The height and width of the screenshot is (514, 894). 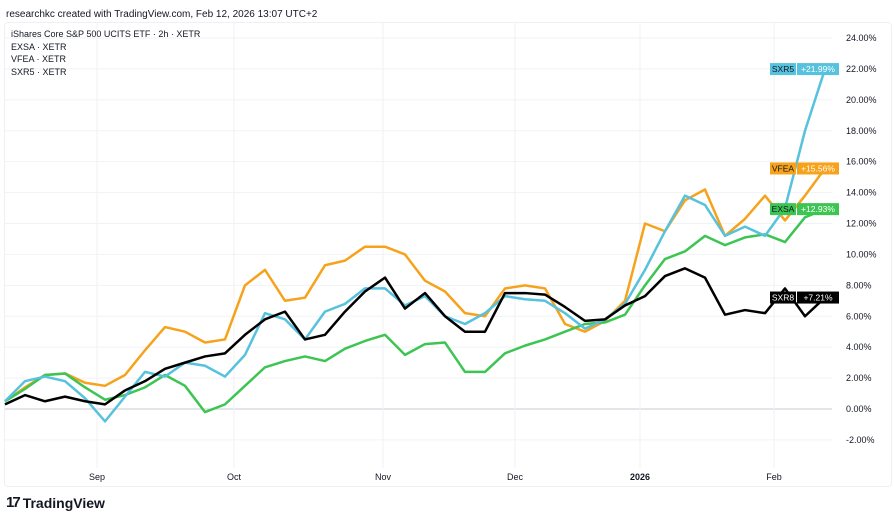 I want to click on y-tick-label: 22.00%, so click(x=861, y=69).